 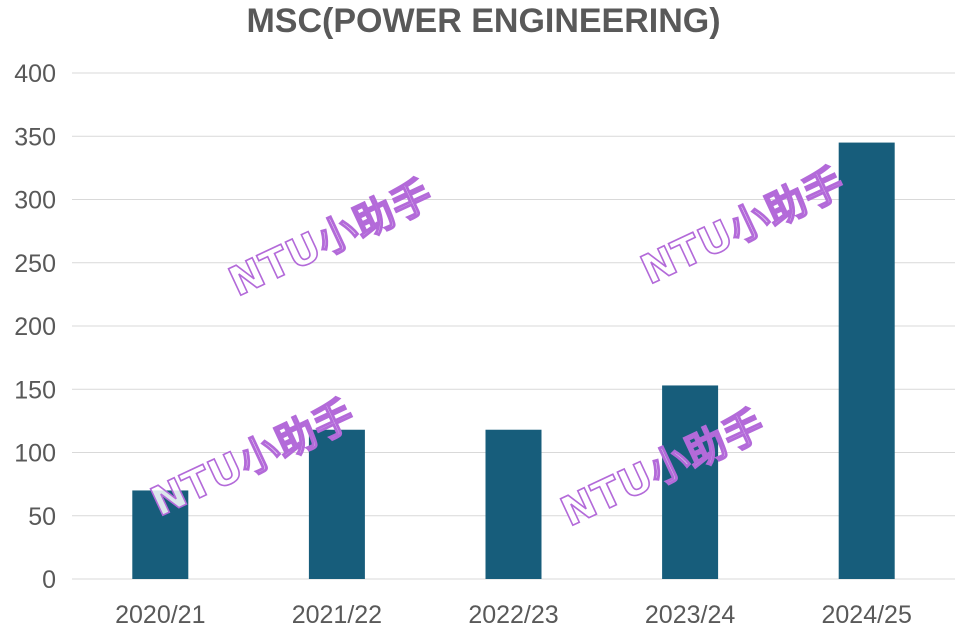 I want to click on x-tick-label: 2021/22, so click(x=337, y=615).